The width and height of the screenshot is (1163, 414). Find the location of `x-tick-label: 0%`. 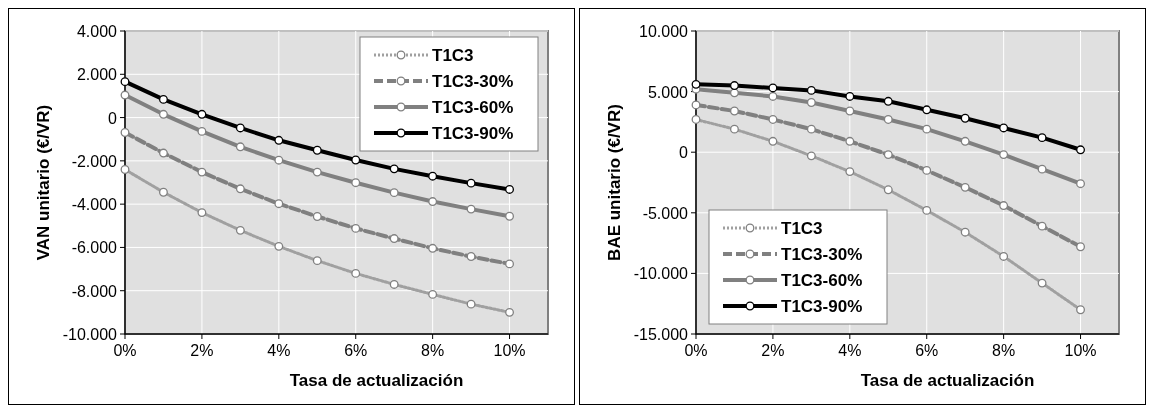

x-tick-label: 0% is located at coordinates (696, 350).